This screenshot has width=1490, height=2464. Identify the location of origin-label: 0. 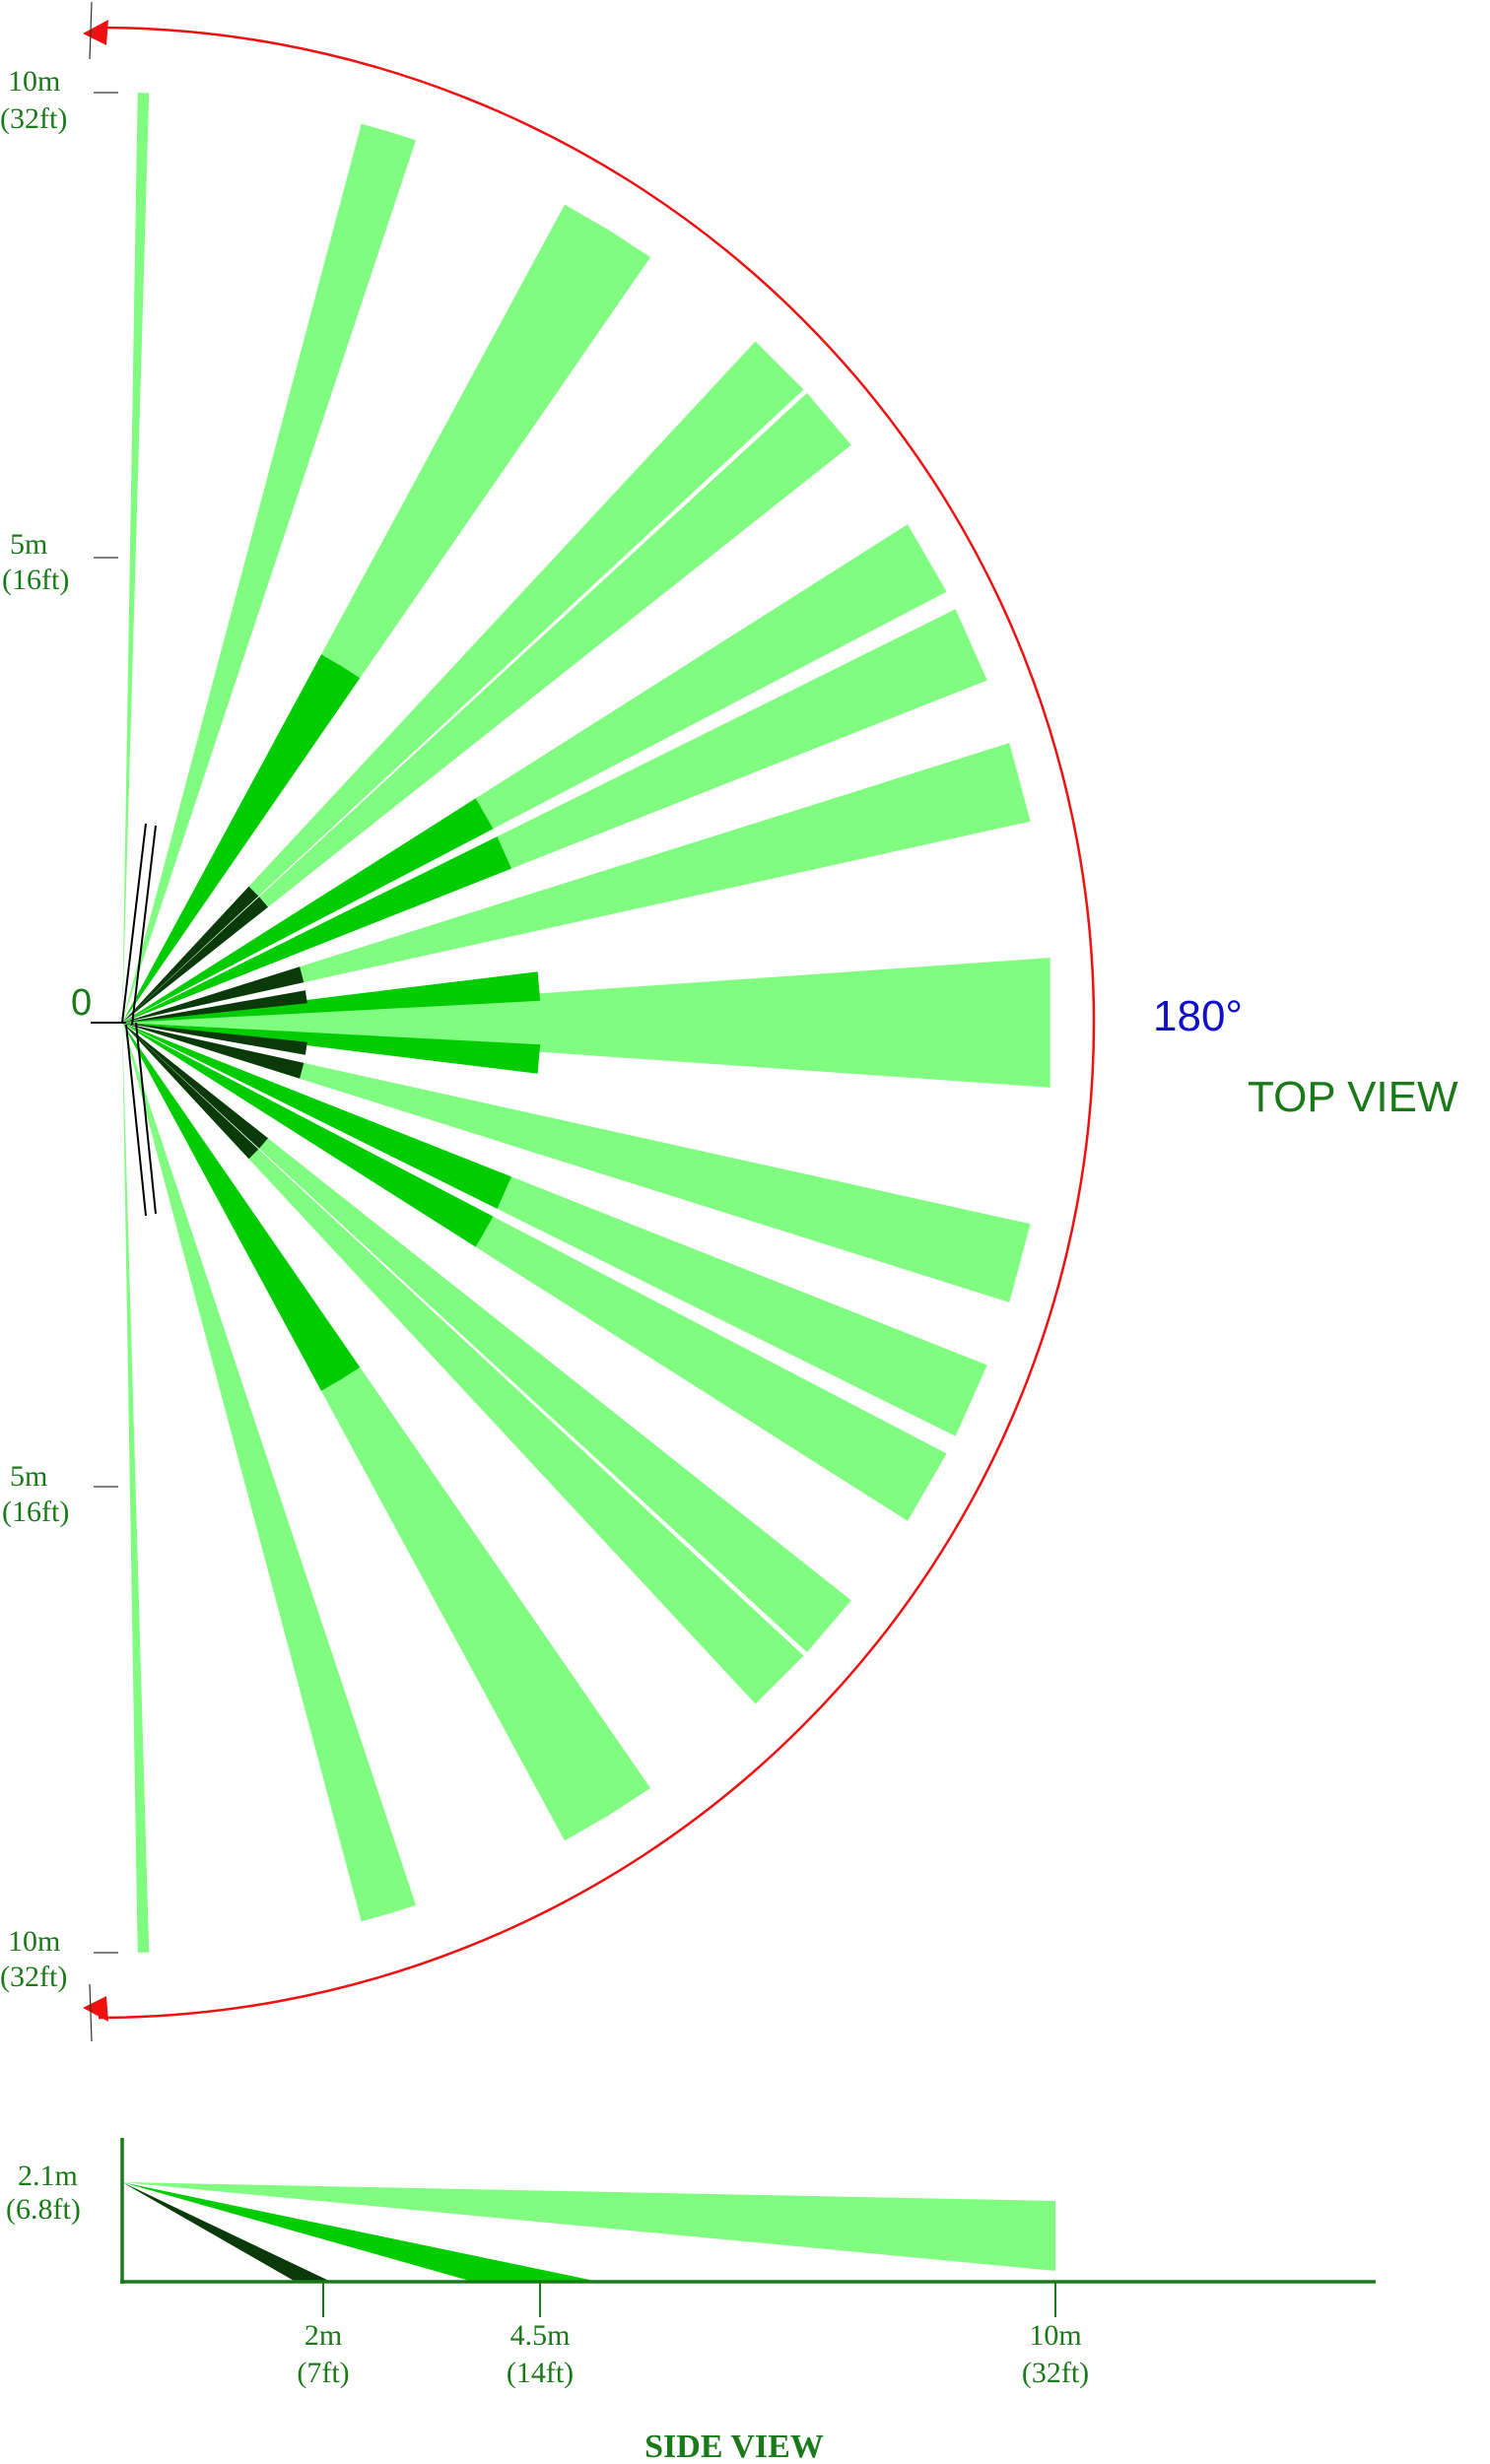
(81, 1003).